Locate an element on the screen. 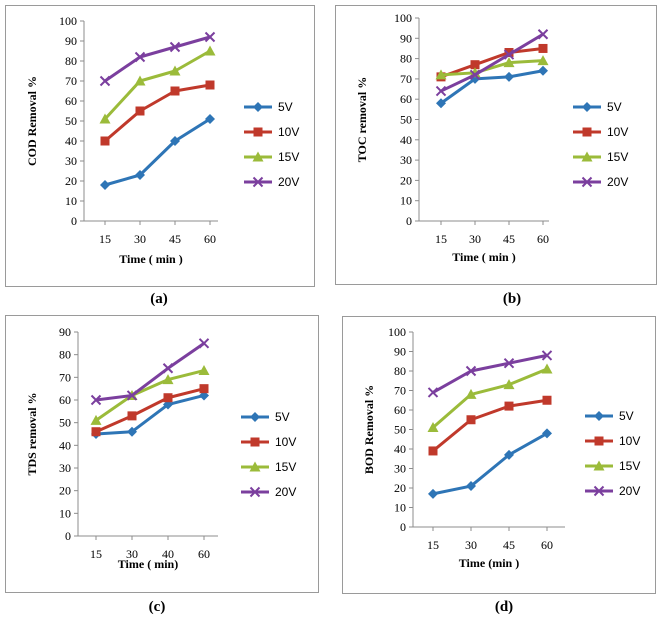 Image resolution: width=662 pixels, height=620 pixels. y-tick-label: 80 is located at coordinates (400, 371).